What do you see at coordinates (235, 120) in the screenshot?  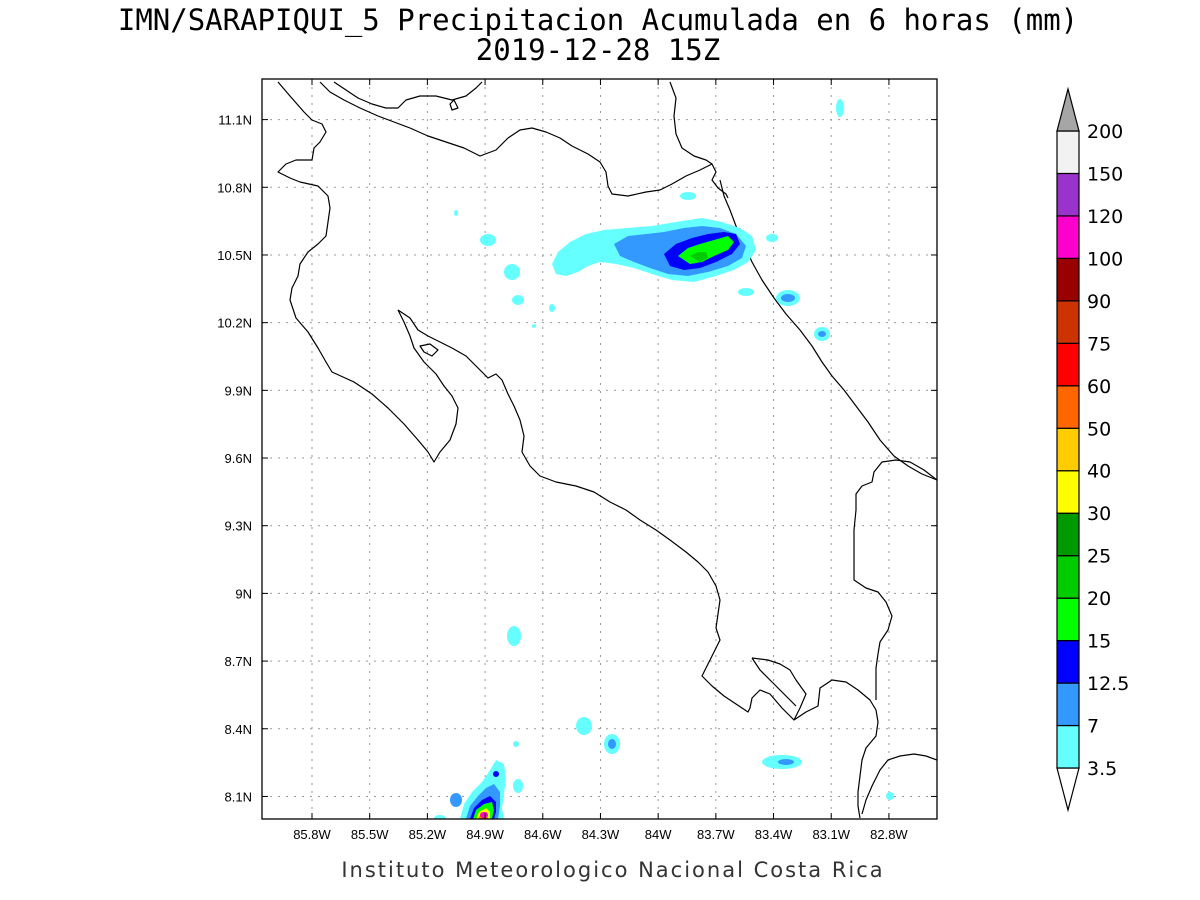 I see `lat-tick-label: 11.1N` at bounding box center [235, 120].